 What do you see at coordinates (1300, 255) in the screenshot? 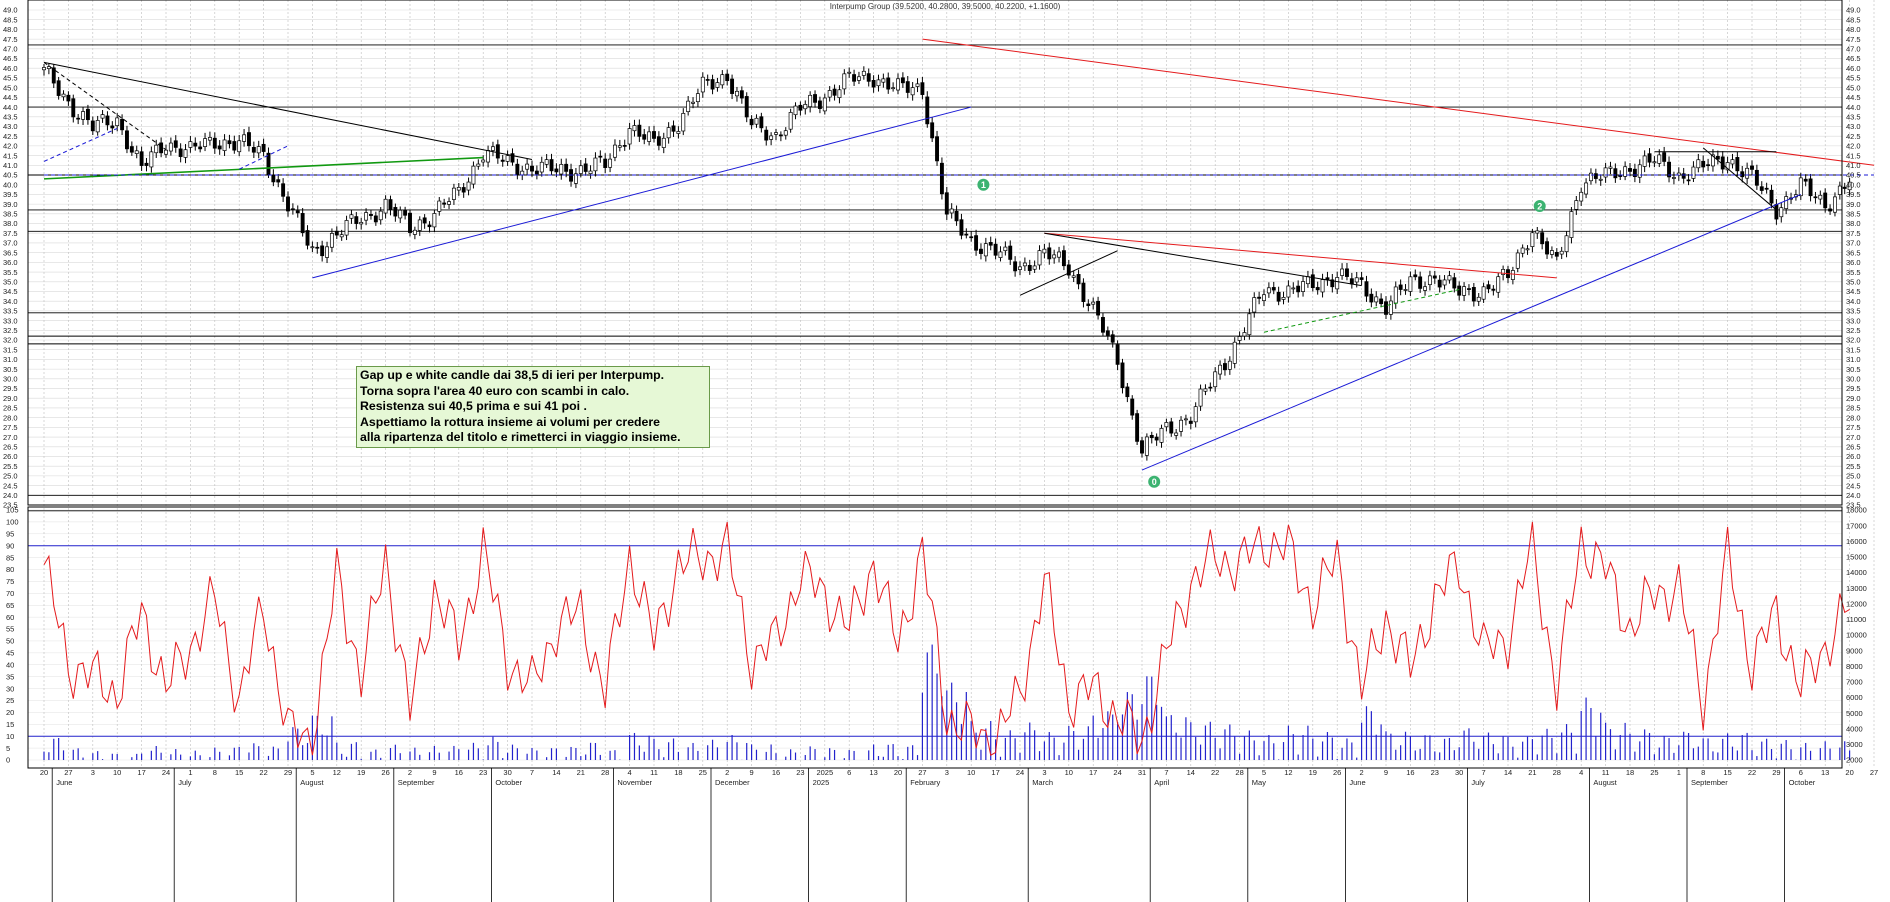
I see `trendline` at bounding box center [1300, 255].